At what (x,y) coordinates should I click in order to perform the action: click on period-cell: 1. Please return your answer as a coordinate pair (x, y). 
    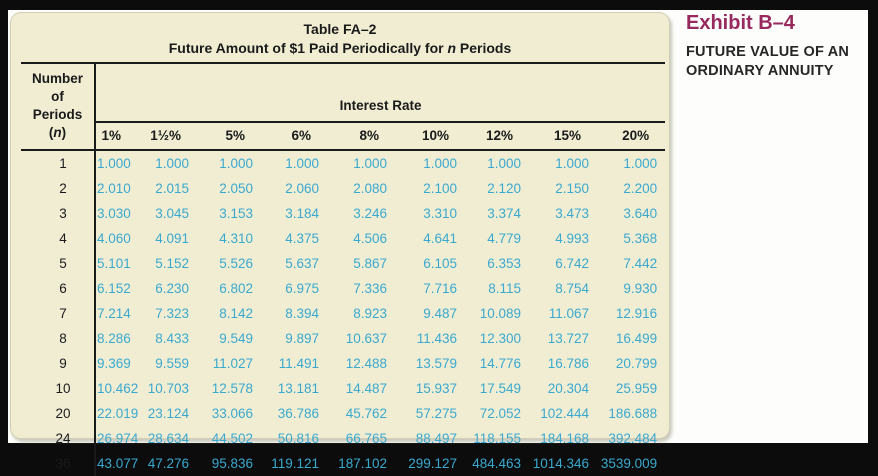
    Looking at the image, I should click on (58, 163).